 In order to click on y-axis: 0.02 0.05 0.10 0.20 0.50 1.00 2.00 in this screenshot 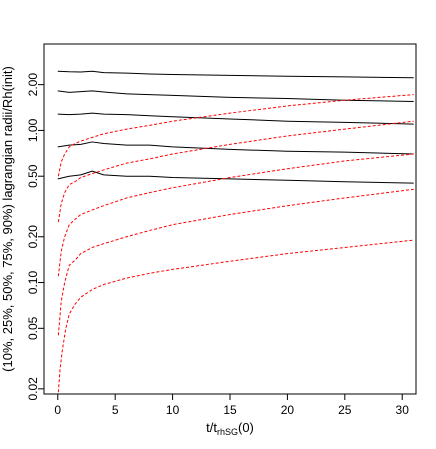, I will do `click(35, 237)`.